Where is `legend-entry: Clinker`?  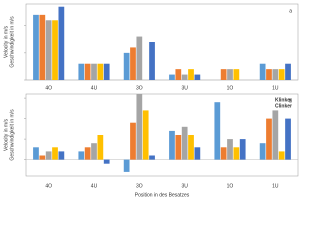 legend-entry: Clinker is located at coordinates (283, 106).